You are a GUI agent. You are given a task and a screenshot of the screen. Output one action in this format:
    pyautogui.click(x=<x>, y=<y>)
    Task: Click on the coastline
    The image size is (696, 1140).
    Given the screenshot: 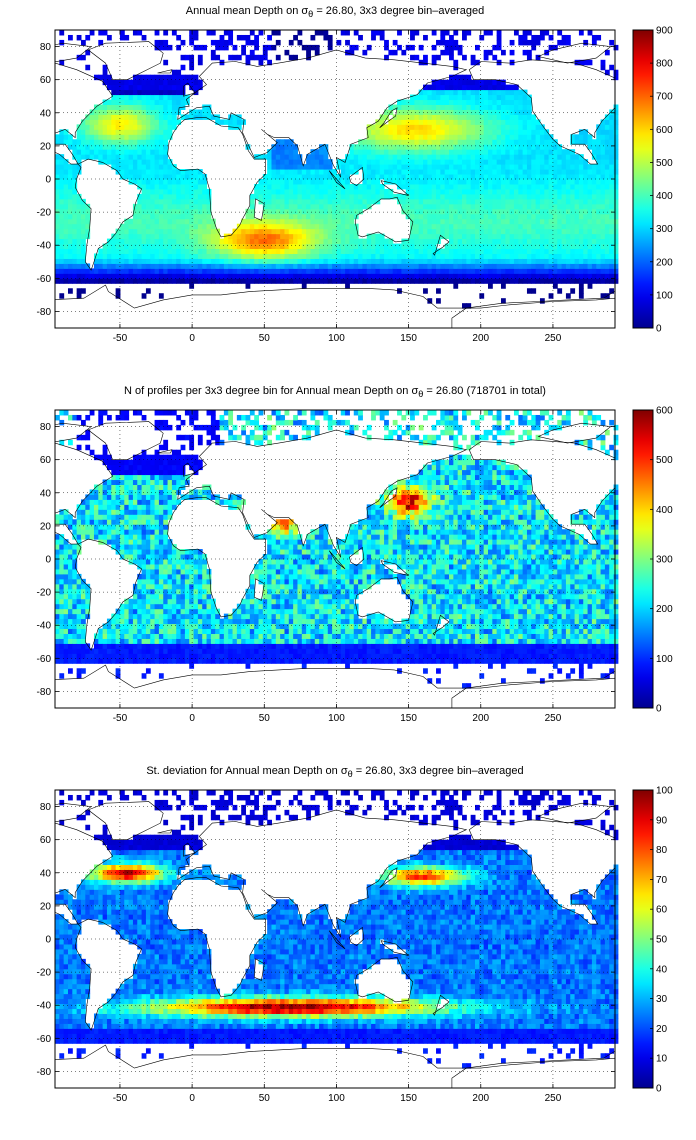 What is the action you would take?
    pyautogui.click(x=335, y=306)
    